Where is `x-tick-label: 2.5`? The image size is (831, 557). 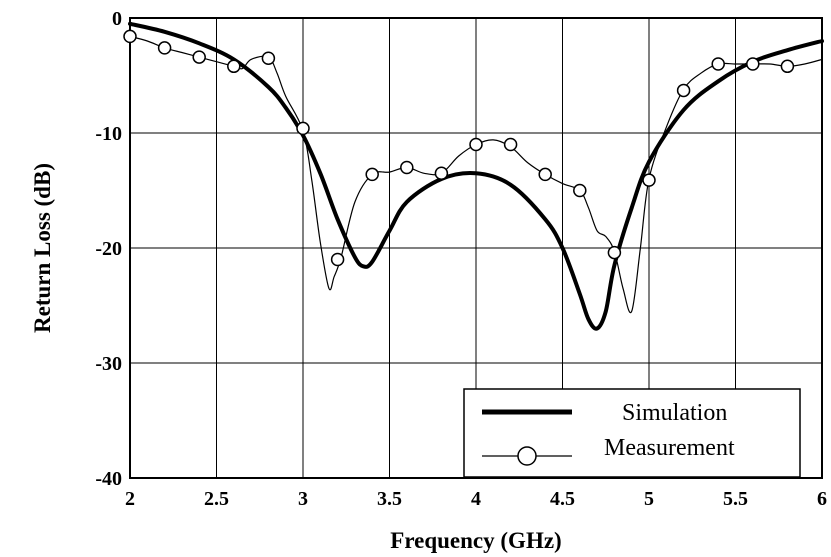 x-tick-label: 2.5 is located at coordinates (216, 499).